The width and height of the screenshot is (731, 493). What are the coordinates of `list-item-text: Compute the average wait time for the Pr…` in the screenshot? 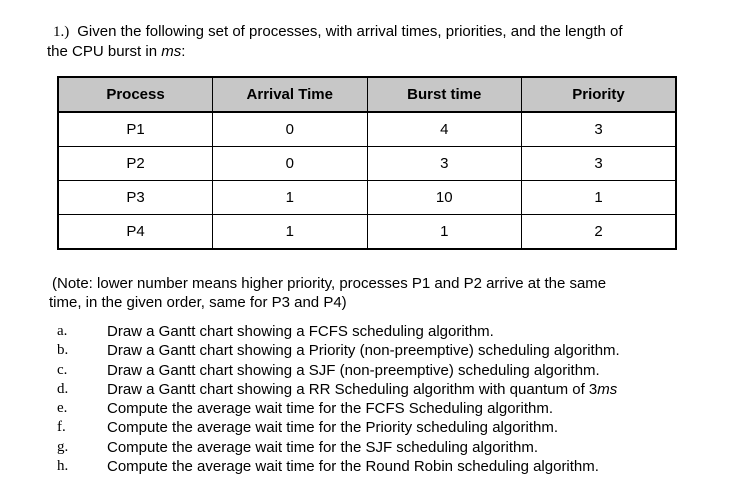 It's located at (333, 428).